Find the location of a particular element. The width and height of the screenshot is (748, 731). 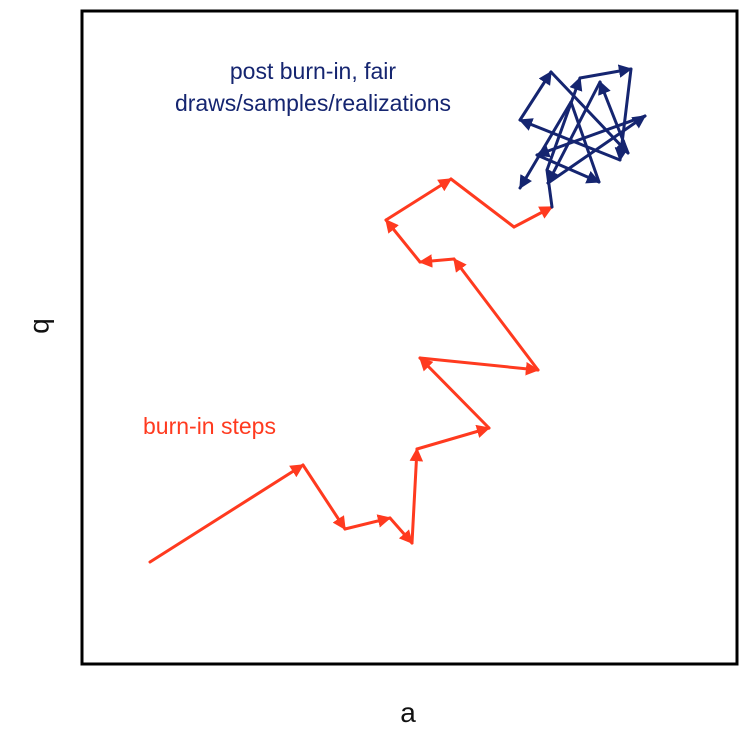

x-axis-label: a is located at coordinates (408, 712).